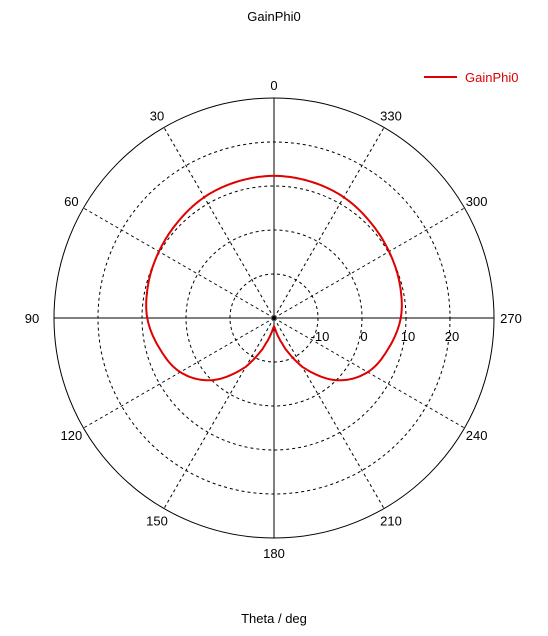 The height and width of the screenshot is (636, 548). Describe the element at coordinates (71, 201) in the screenshot. I see `angular-tick-label: 60` at that location.